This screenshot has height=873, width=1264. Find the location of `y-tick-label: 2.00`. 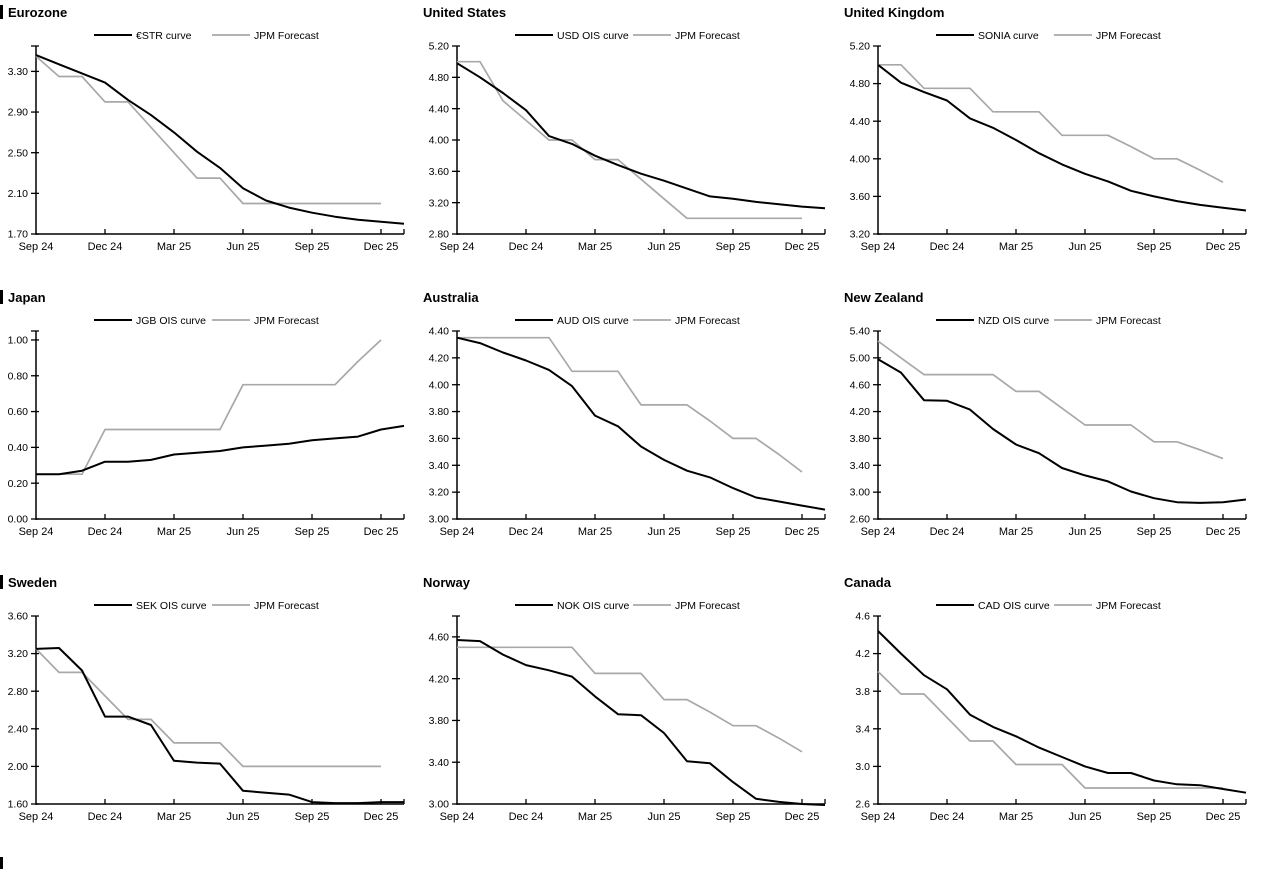

y-tick-label: 2.00 is located at coordinates (18, 767).